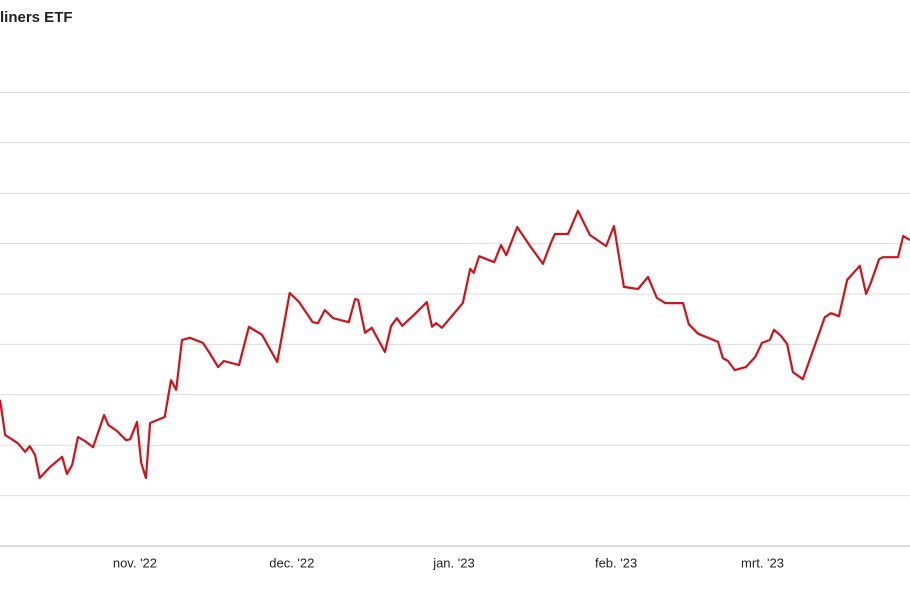 Image resolution: width=910 pixels, height=596 pixels. Describe the element at coordinates (453, 562) in the screenshot. I see `x-tick-label: jan. '23` at that location.